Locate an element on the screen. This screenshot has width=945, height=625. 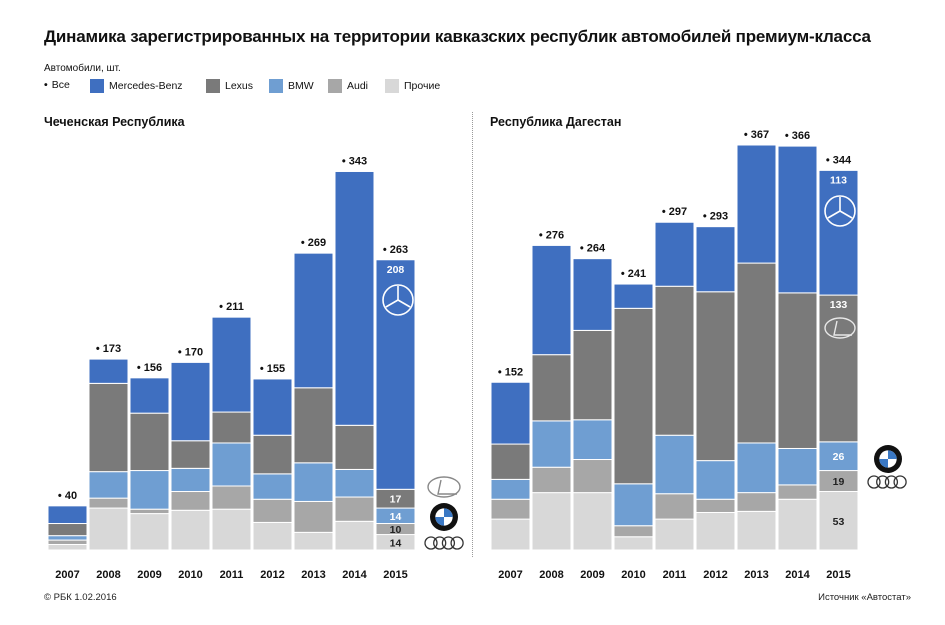
legend-item-lexus: Lexus is located at coordinates (229, 86).